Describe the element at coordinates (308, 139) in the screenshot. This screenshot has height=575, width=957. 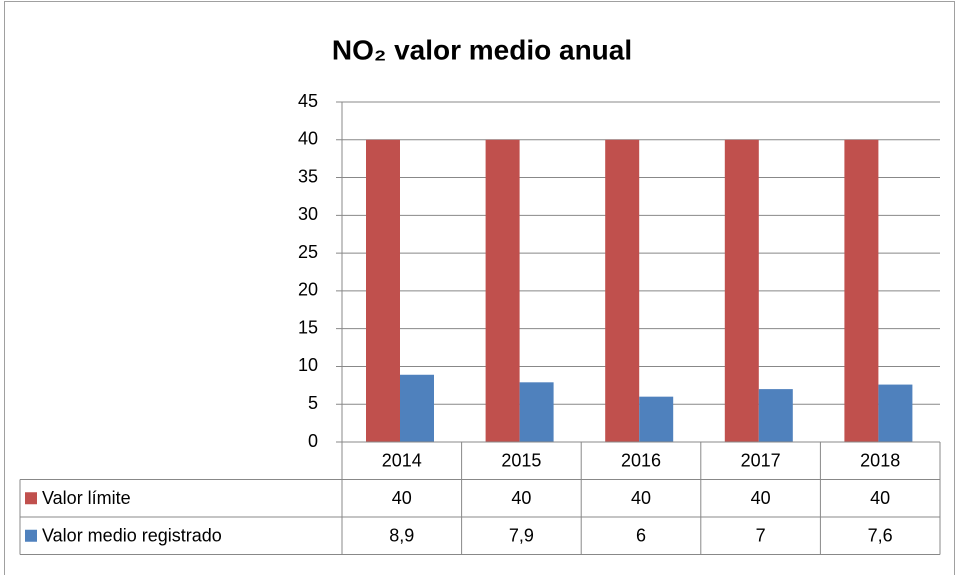
I see `y-tick-label: 40` at that location.